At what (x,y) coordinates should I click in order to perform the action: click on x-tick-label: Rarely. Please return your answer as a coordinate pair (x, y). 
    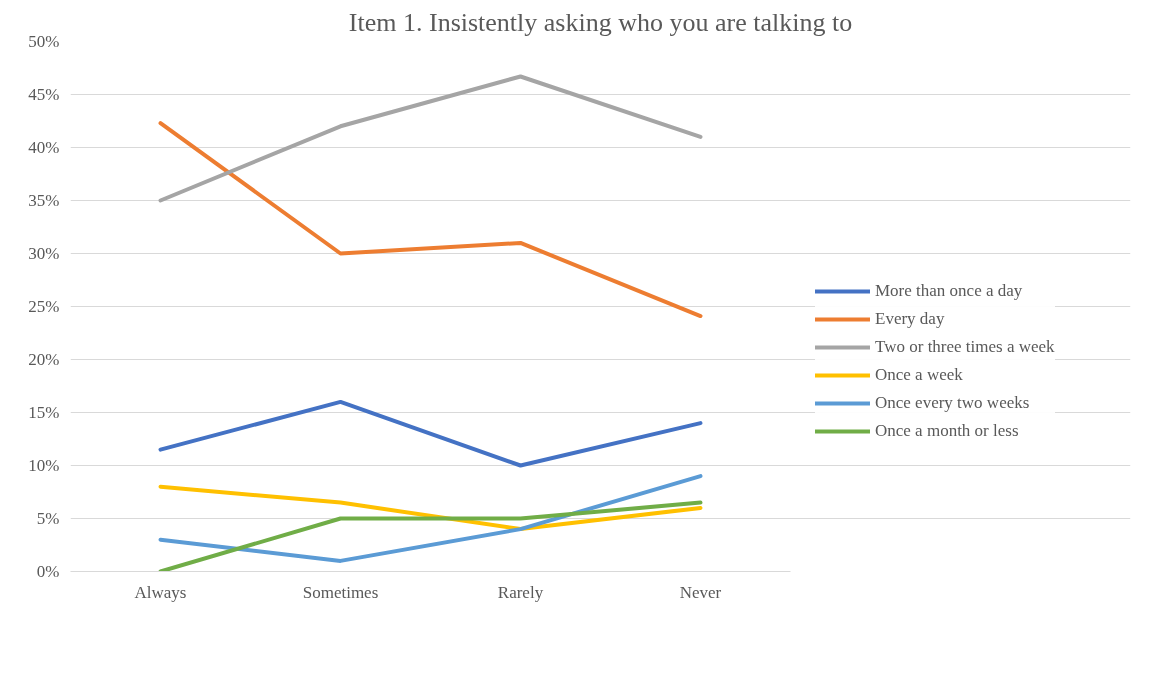
    Looking at the image, I should click on (520, 592).